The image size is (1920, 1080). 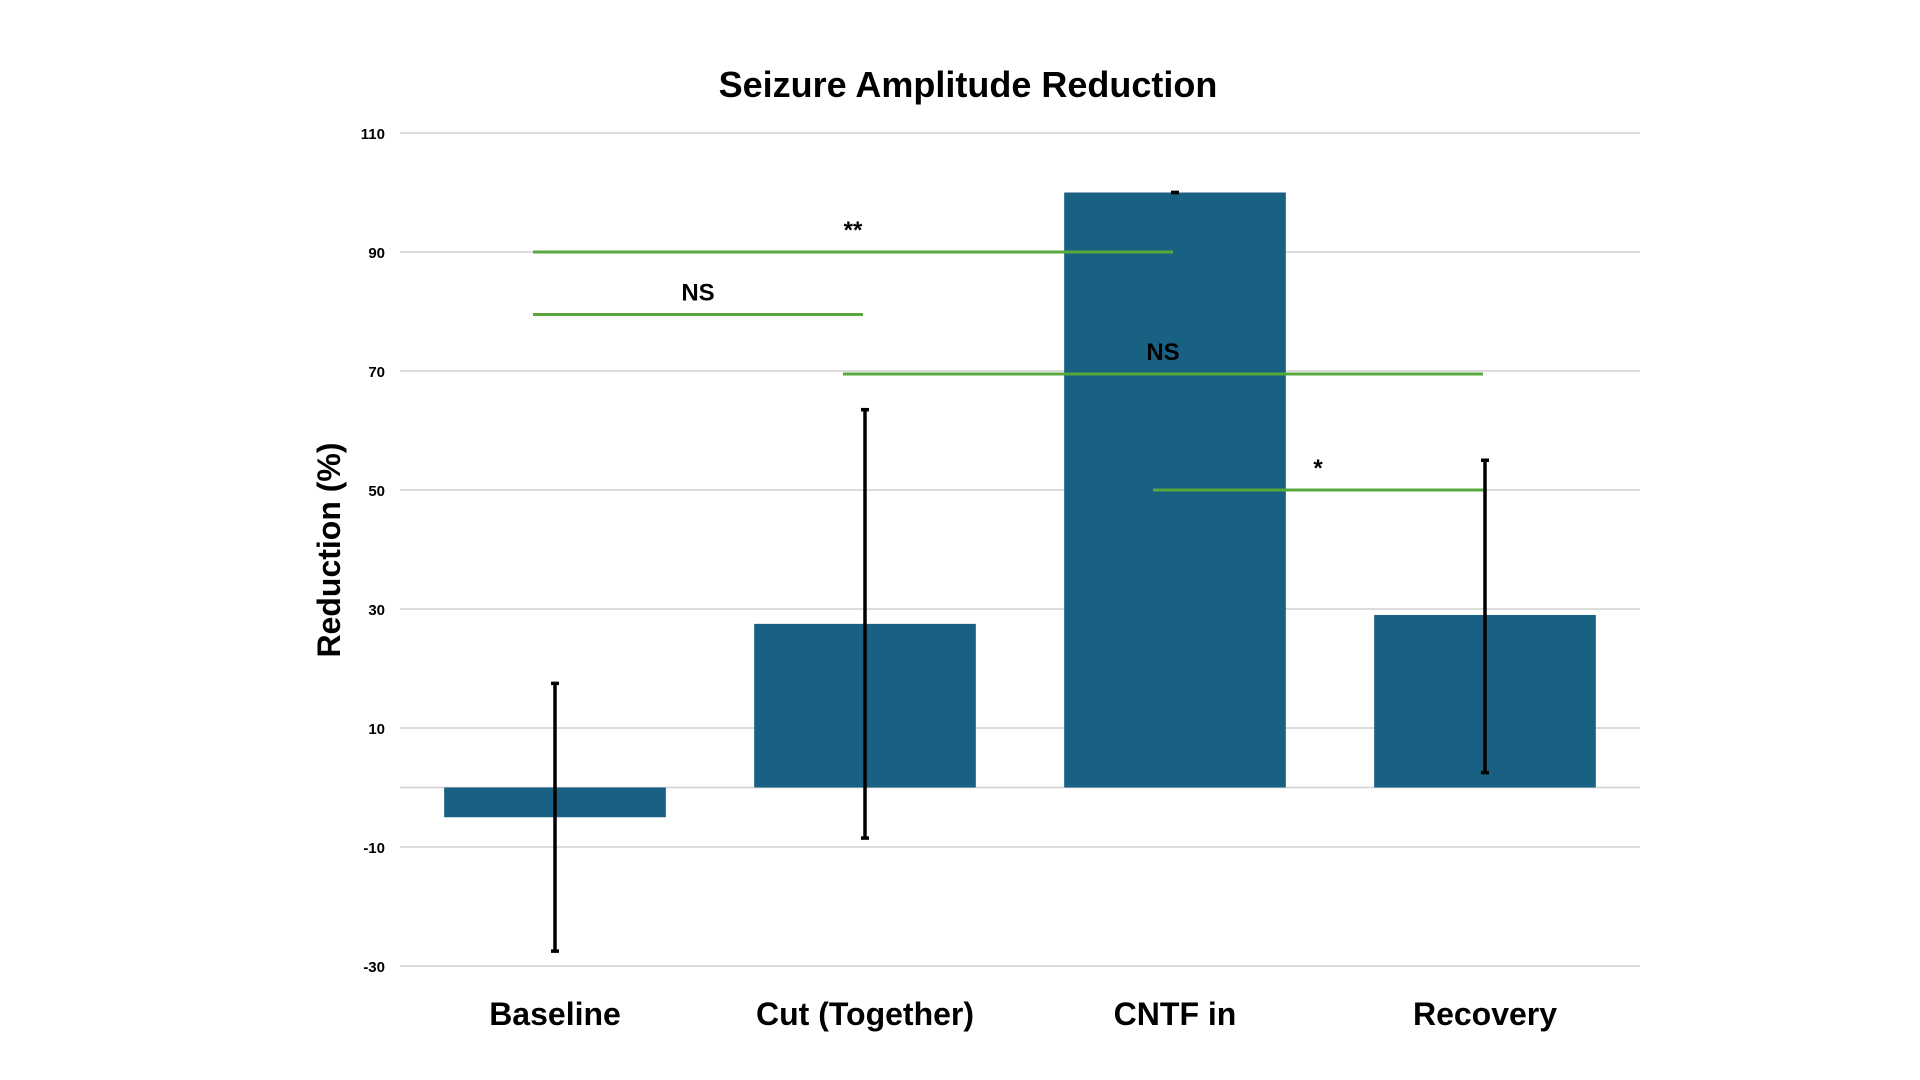 I want to click on y-tick-label: 110, so click(x=373, y=134).